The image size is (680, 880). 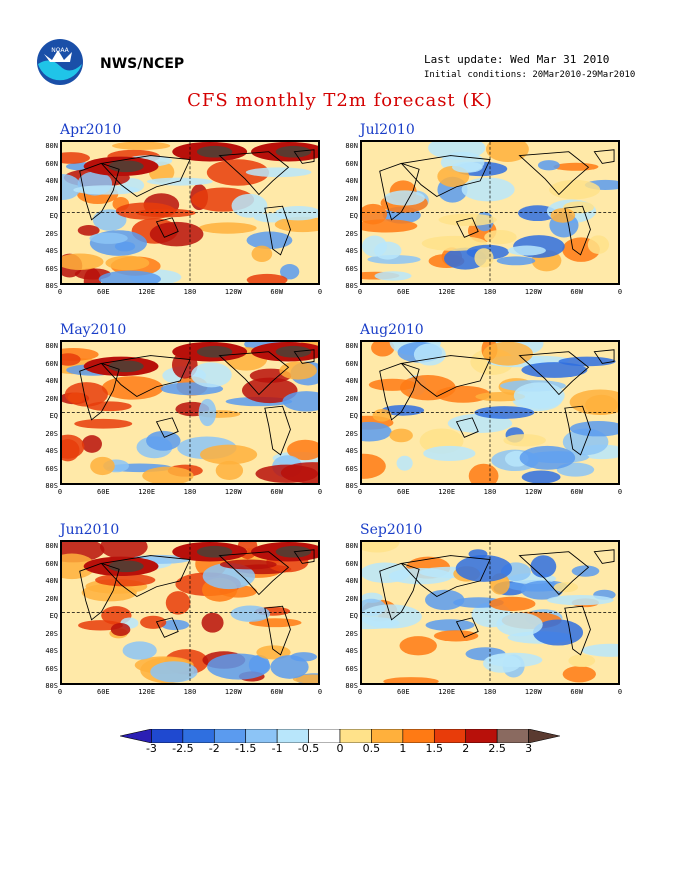 I want to click on panel-title: Aug2010, so click(x=392, y=330).